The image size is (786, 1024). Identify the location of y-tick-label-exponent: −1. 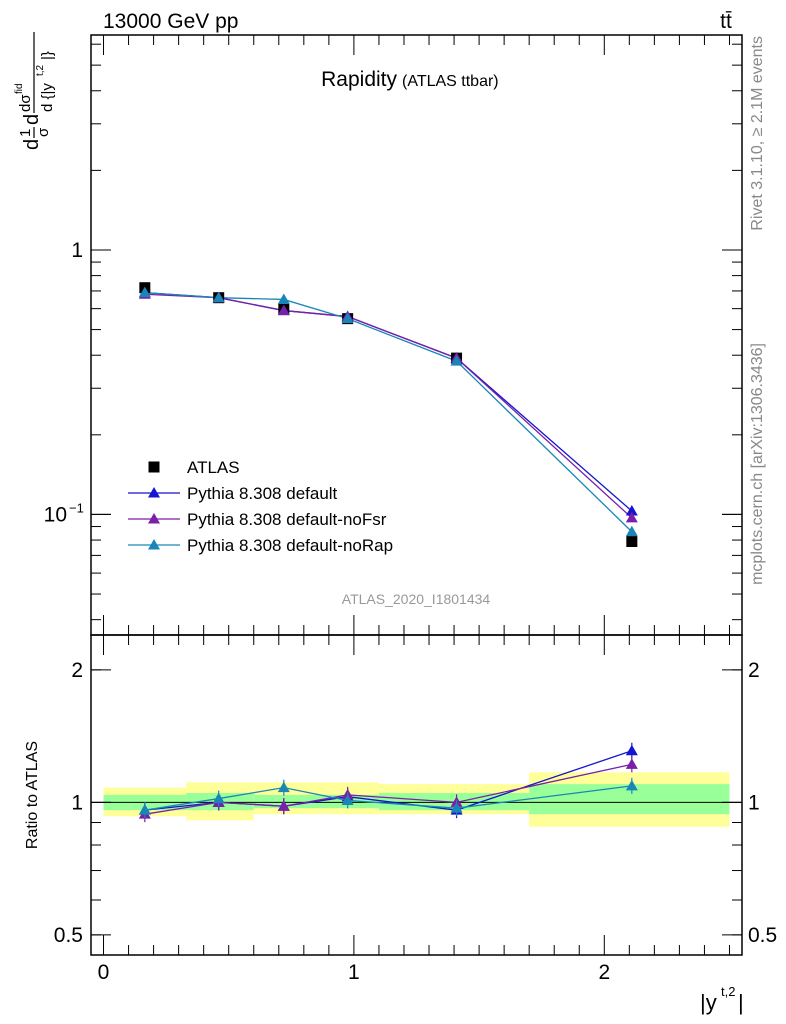
(76, 507).